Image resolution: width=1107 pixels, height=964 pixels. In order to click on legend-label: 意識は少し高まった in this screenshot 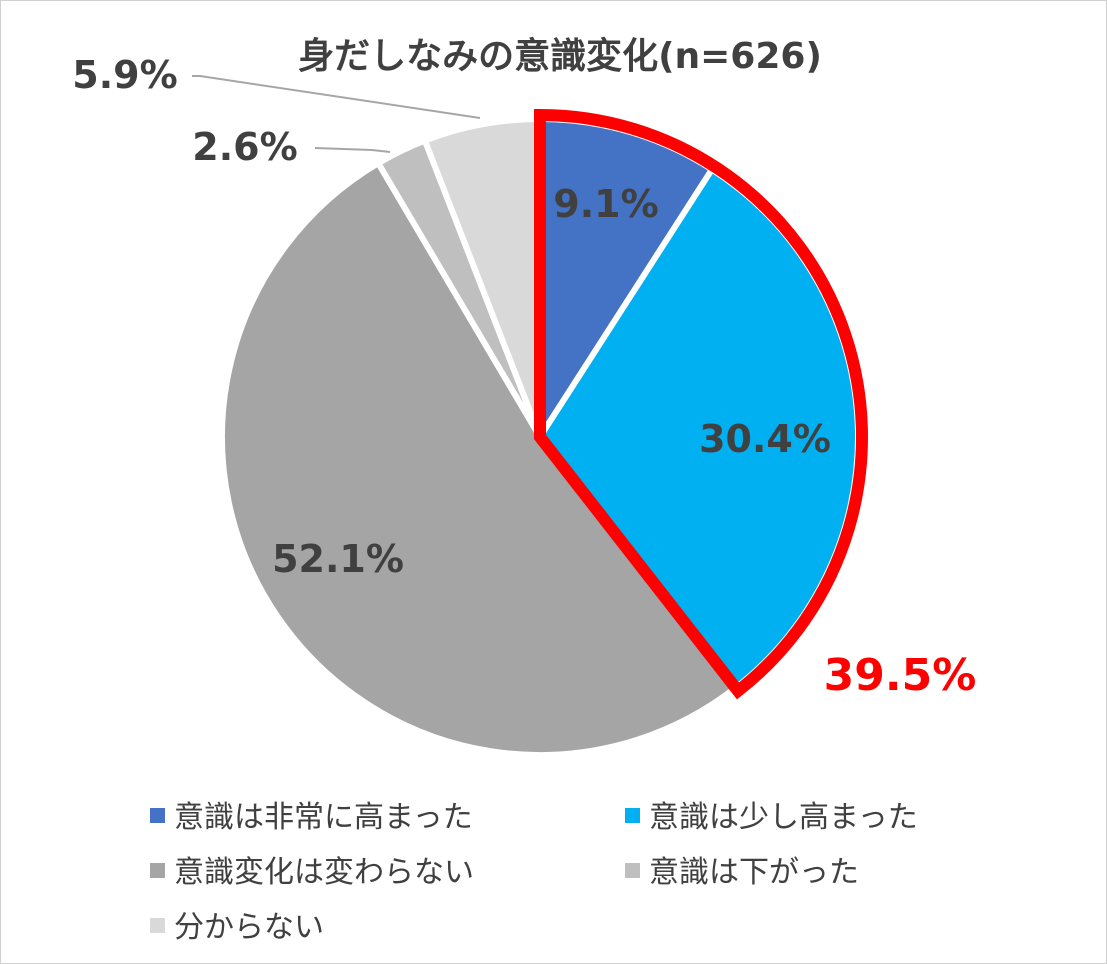, I will do `click(783, 817)`.